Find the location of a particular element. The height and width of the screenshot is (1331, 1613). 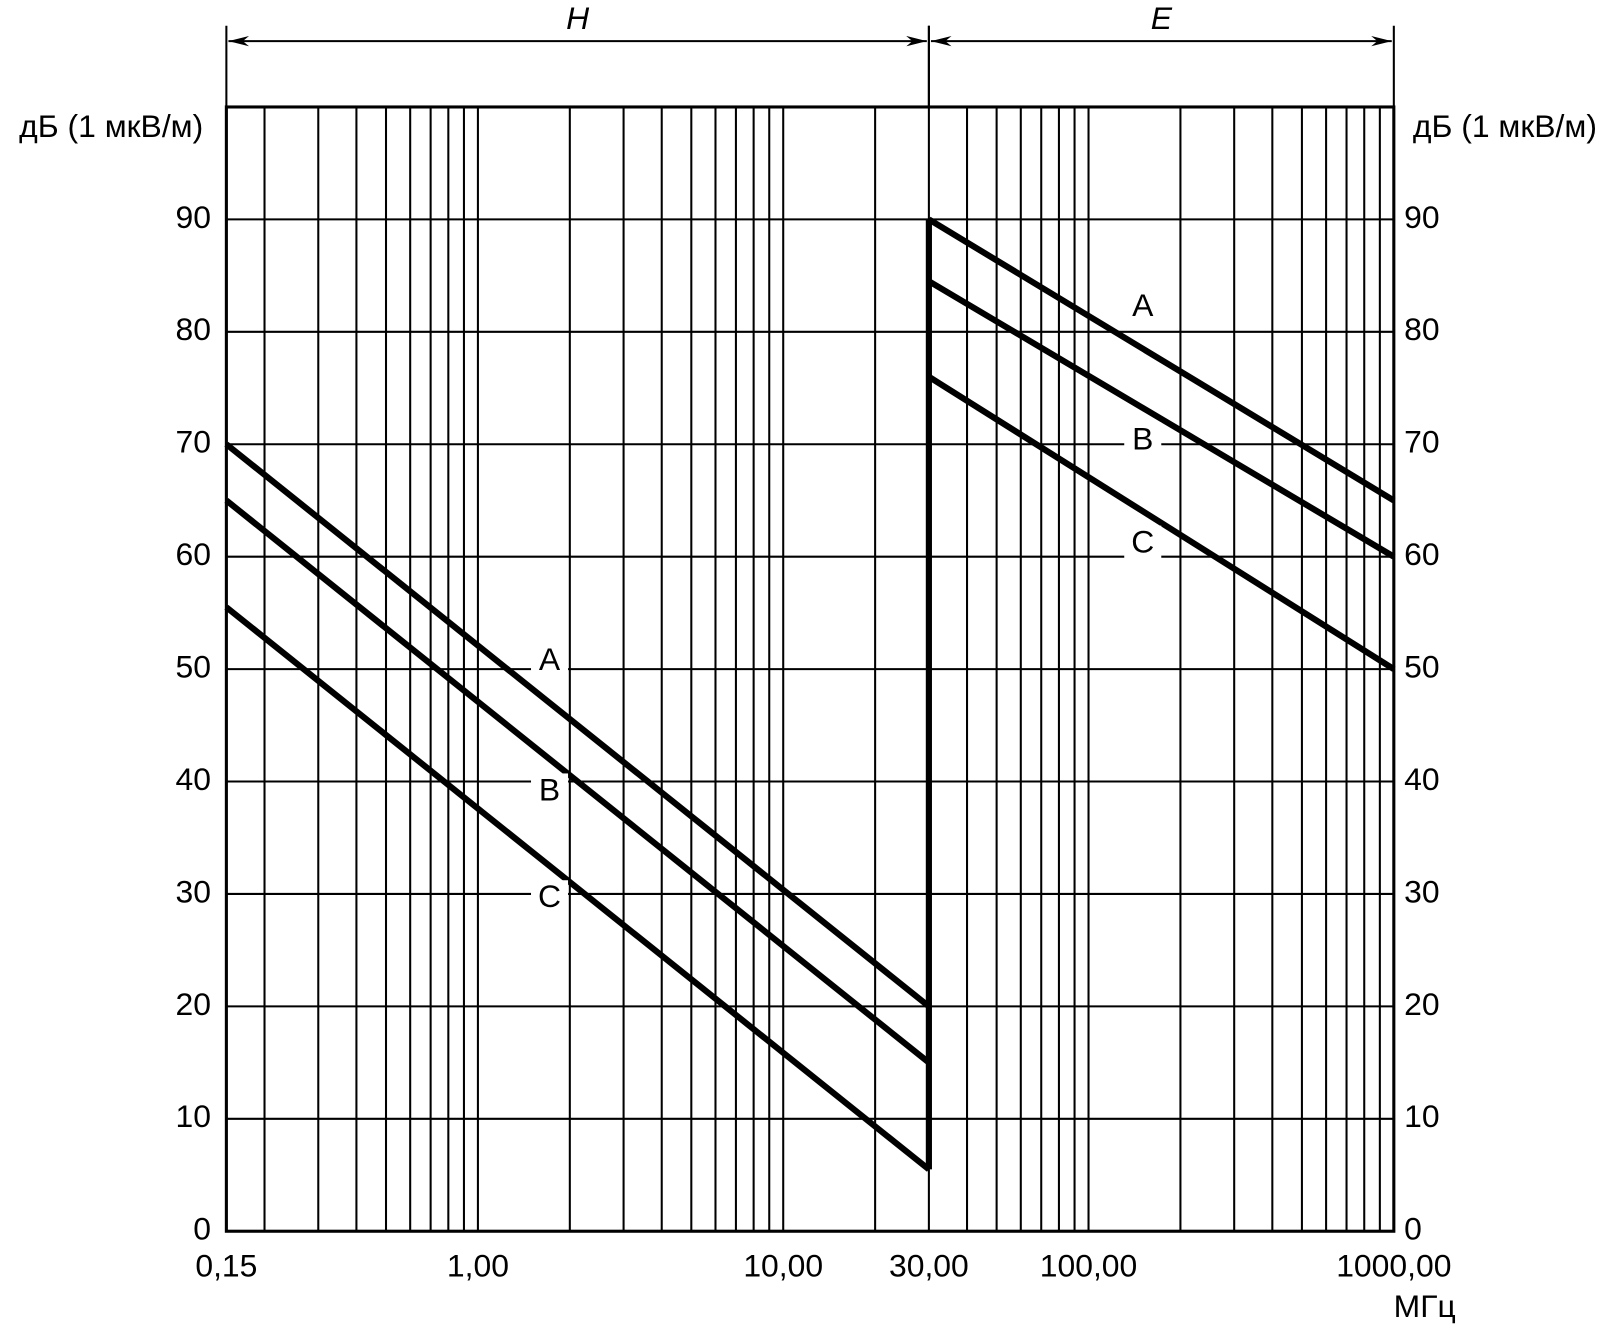

y-tick-label: 60 is located at coordinates (192, 554).